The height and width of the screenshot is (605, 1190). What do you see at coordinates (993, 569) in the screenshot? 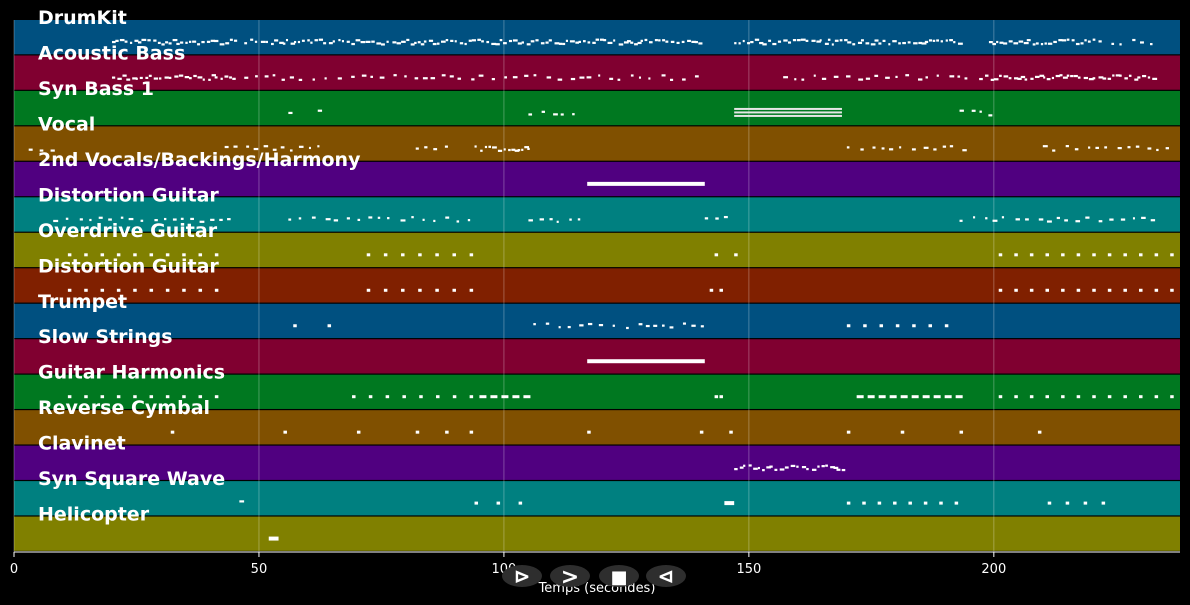
I see `x-tick-label: 200` at bounding box center [993, 569].